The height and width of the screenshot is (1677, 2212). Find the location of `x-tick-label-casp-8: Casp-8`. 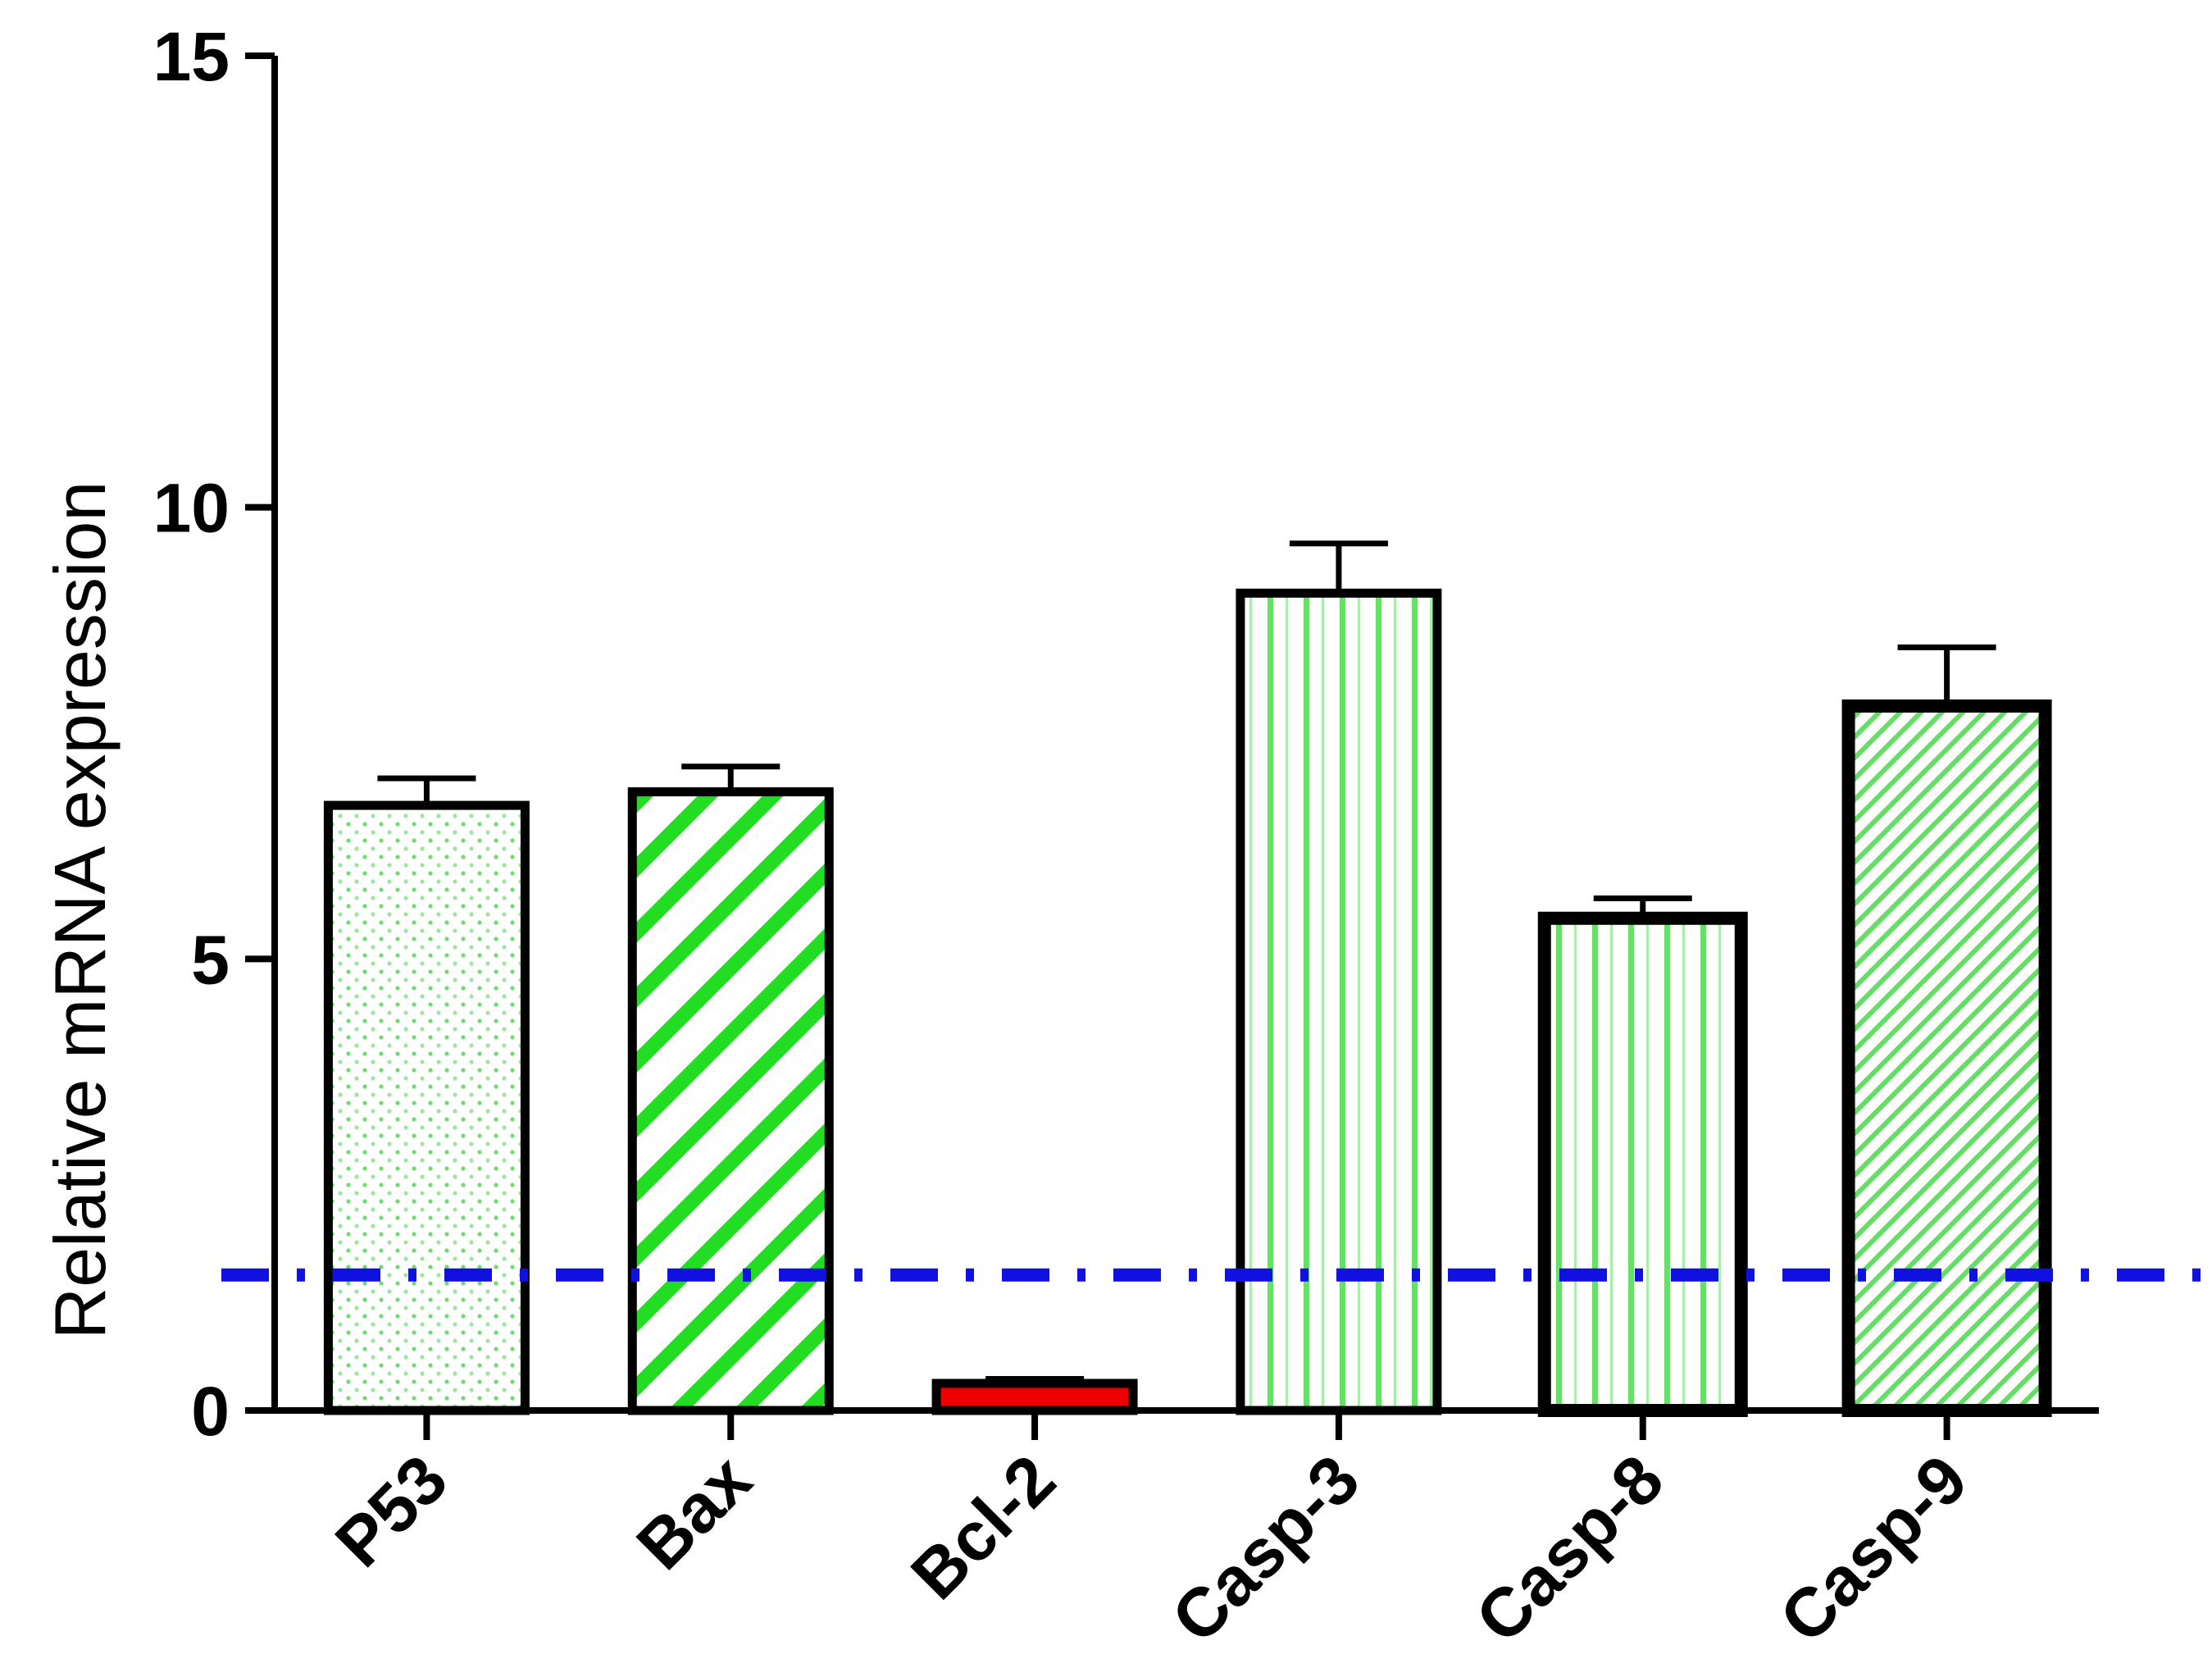

x-tick-label-casp-8: Casp-8 is located at coordinates (1570, 1548).